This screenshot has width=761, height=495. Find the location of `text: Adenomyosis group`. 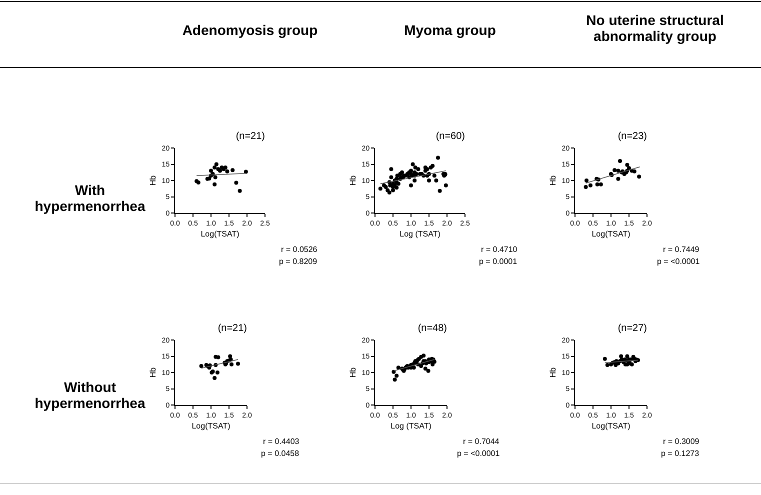

text: Adenomyosis group is located at coordinates (250, 30).